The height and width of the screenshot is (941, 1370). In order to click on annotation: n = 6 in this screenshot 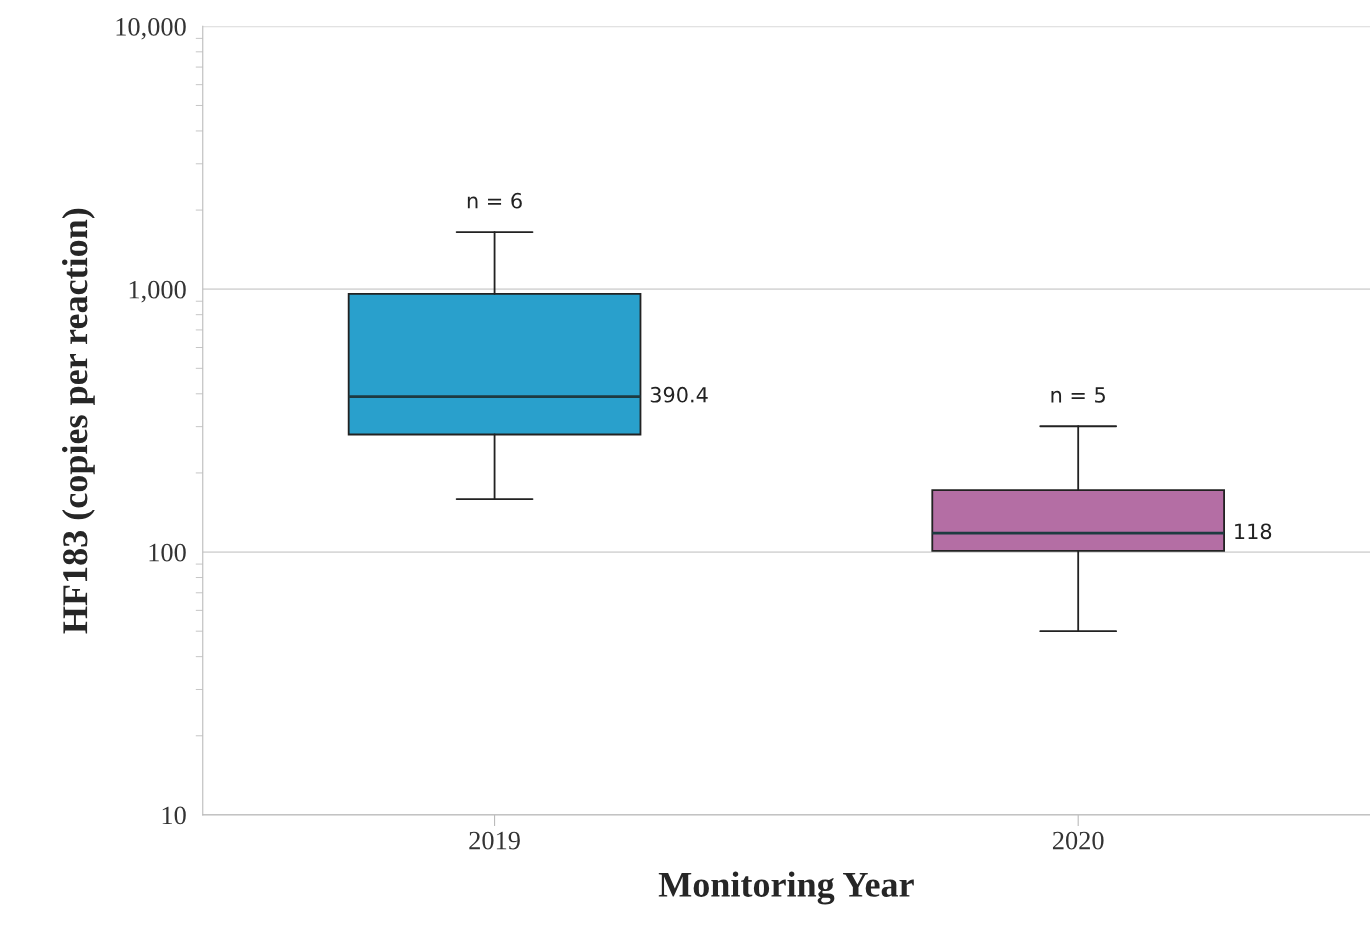, I will do `click(494, 200)`.